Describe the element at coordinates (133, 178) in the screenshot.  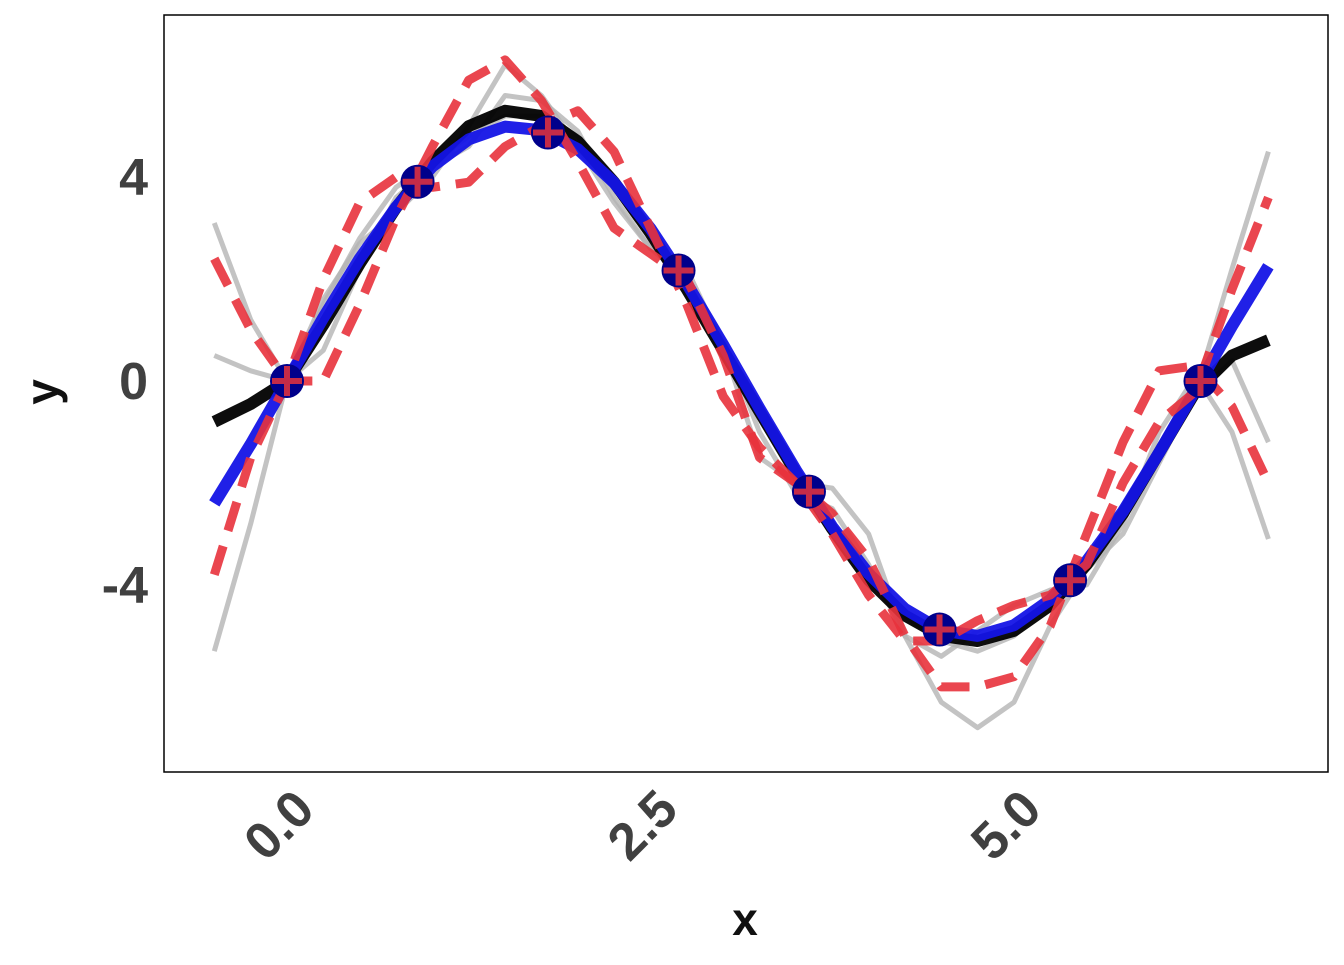
I see `y-tick-label: 4` at that location.